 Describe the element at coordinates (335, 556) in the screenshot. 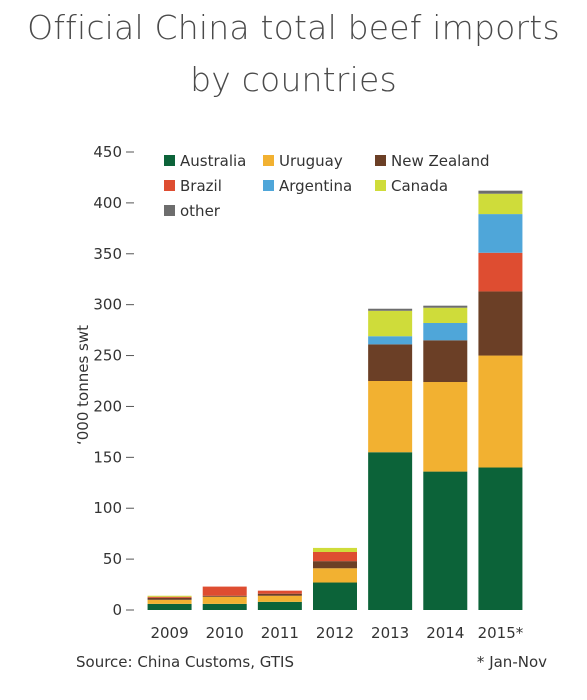

I see `bar-segment-brazil-2012` at that location.